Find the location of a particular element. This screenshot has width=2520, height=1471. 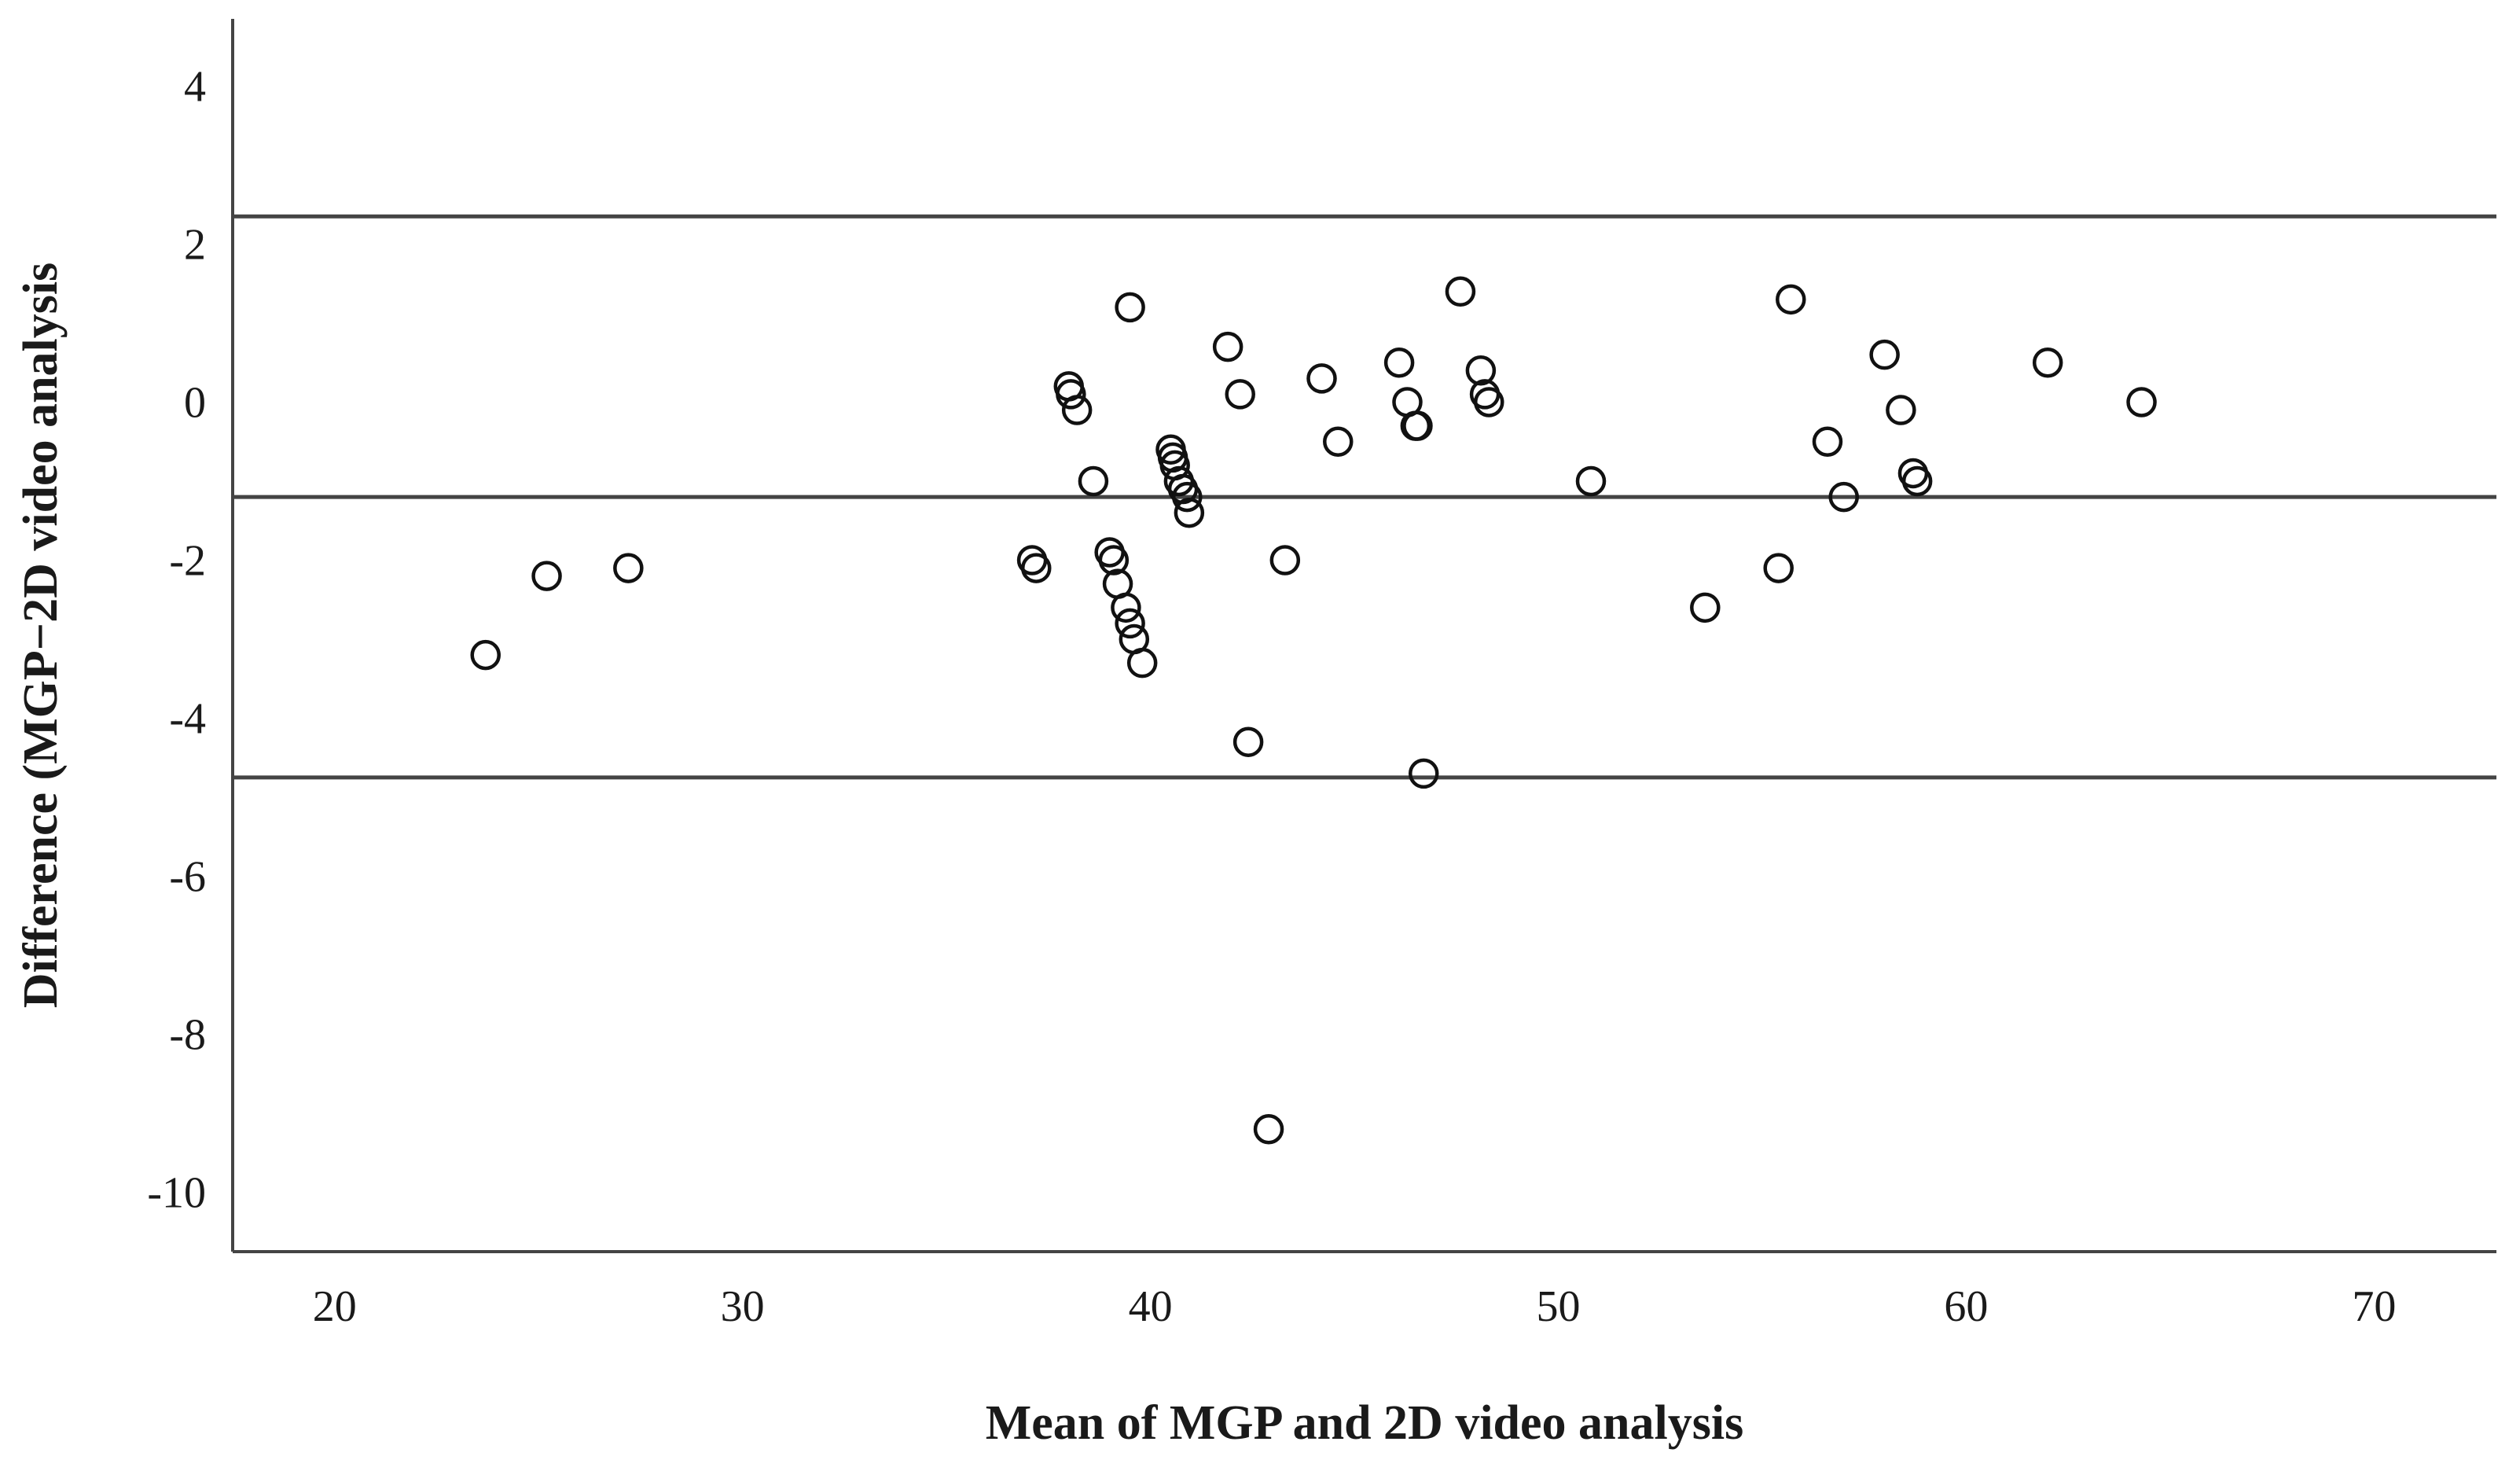

x-tick-label: 60 is located at coordinates (1966, 1306).